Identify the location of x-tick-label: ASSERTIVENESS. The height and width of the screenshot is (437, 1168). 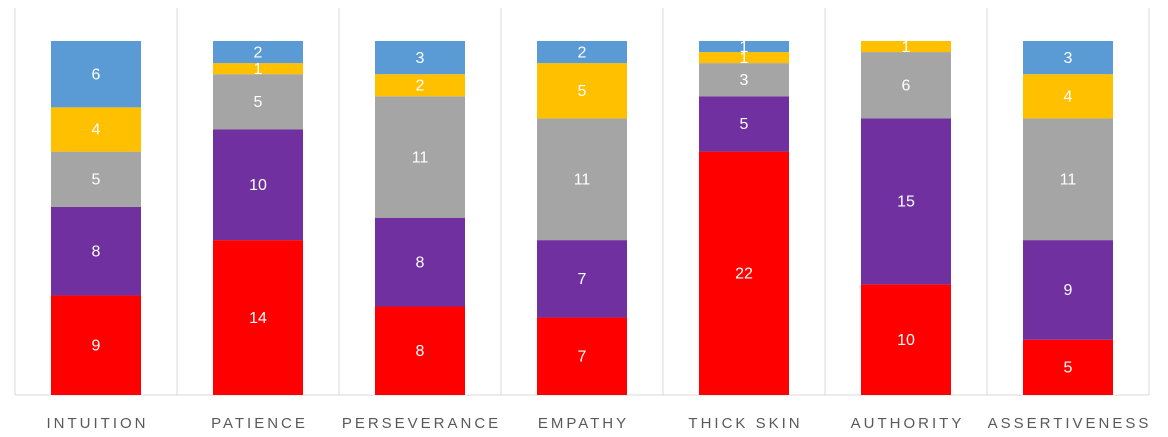
(1070, 423).